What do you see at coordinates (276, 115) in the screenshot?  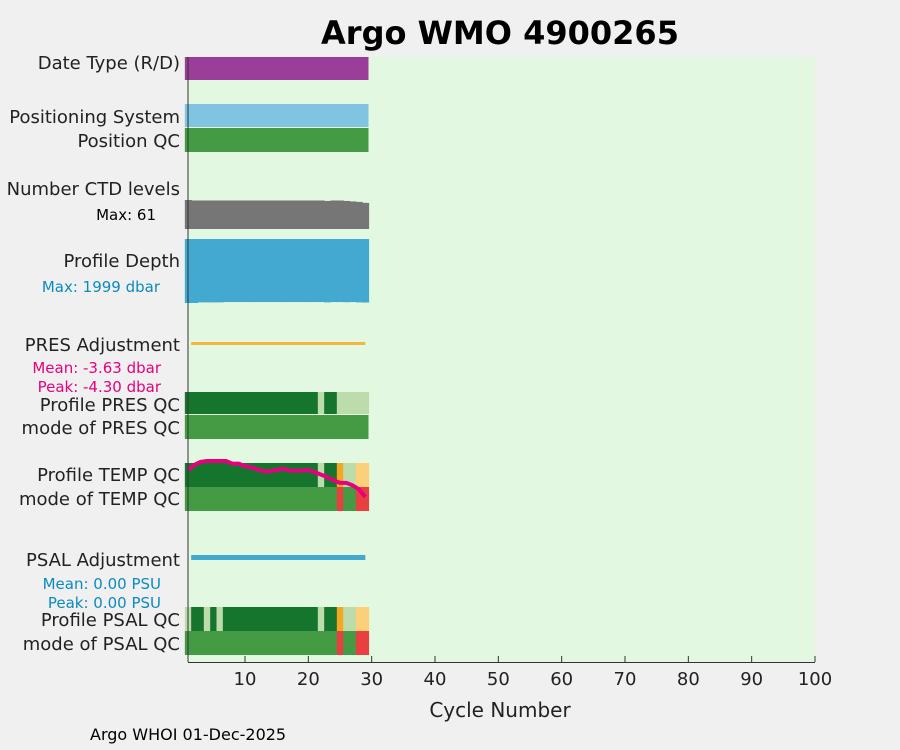 I see `positioning-system-bar` at bounding box center [276, 115].